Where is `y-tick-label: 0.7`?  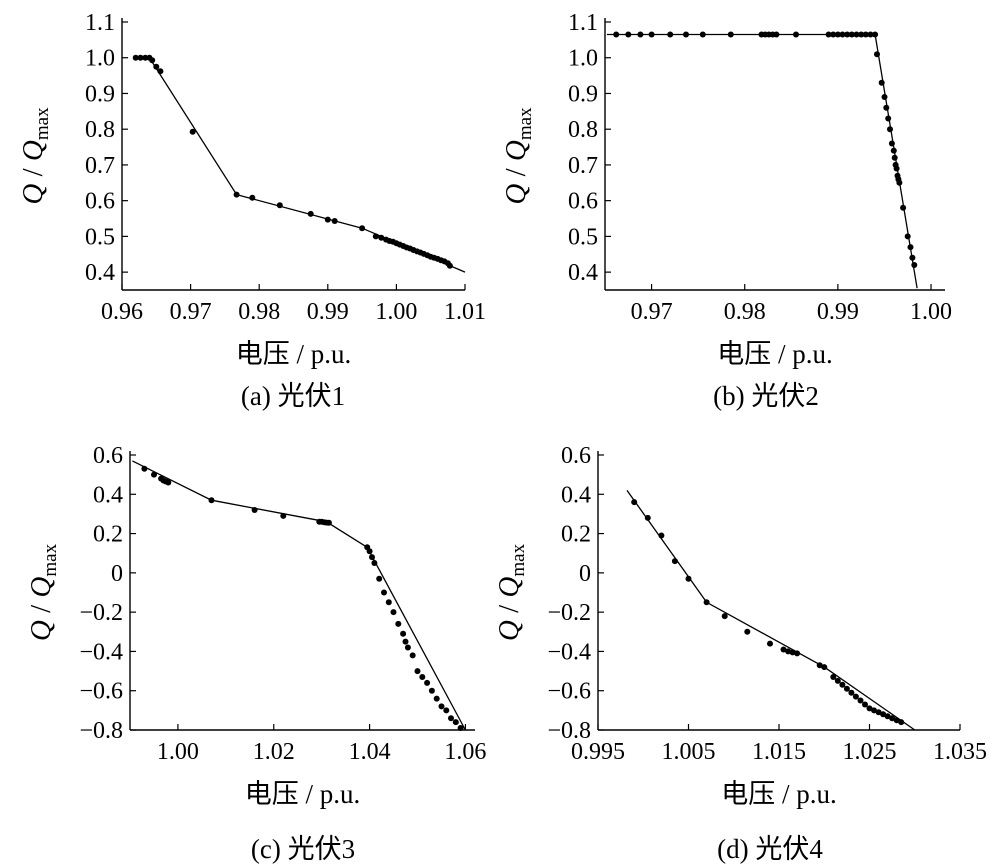 y-tick-label: 0.7 is located at coordinates (583, 166).